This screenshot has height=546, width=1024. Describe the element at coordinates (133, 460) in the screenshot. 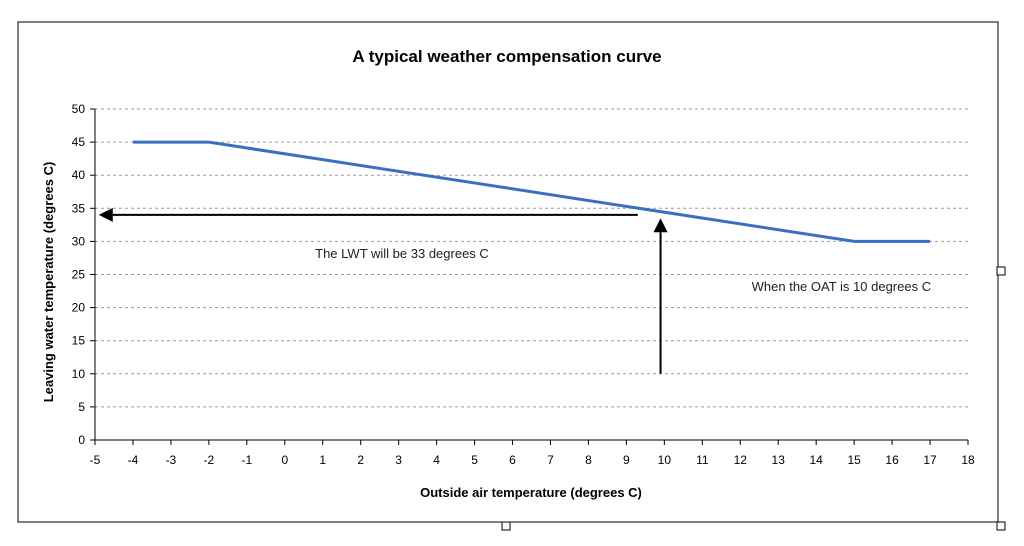

I see `x-tick-label: -4` at that location.